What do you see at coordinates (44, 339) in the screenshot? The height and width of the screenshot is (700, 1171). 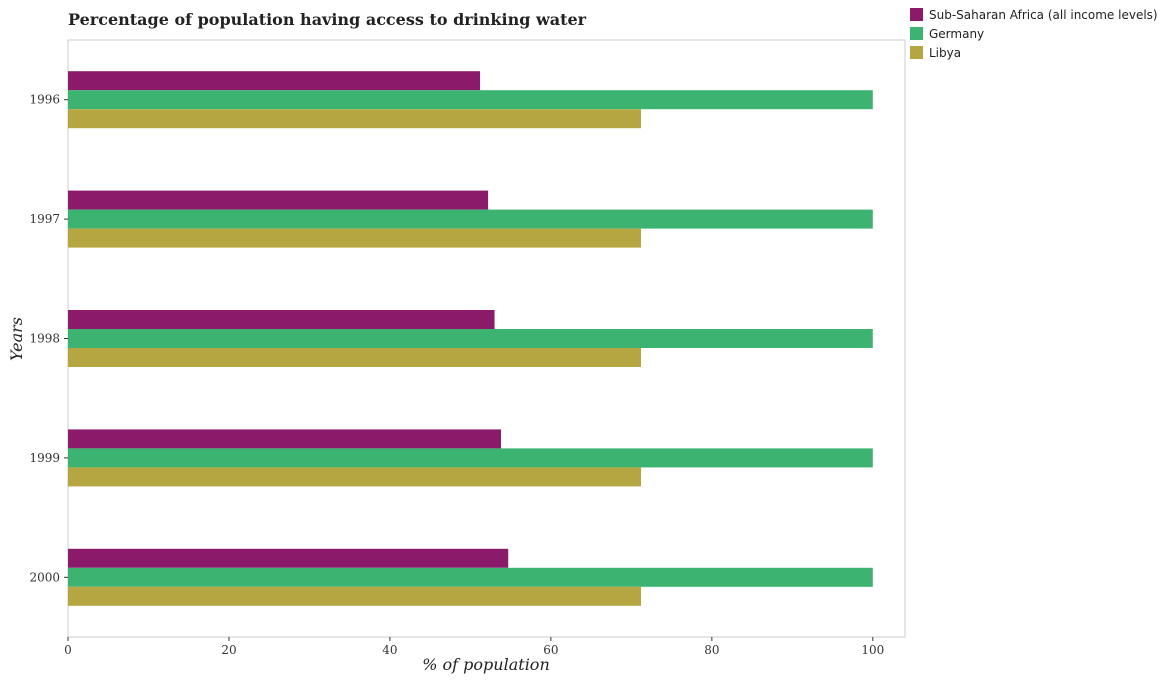 I see `y-tick-label: 1998` at bounding box center [44, 339].